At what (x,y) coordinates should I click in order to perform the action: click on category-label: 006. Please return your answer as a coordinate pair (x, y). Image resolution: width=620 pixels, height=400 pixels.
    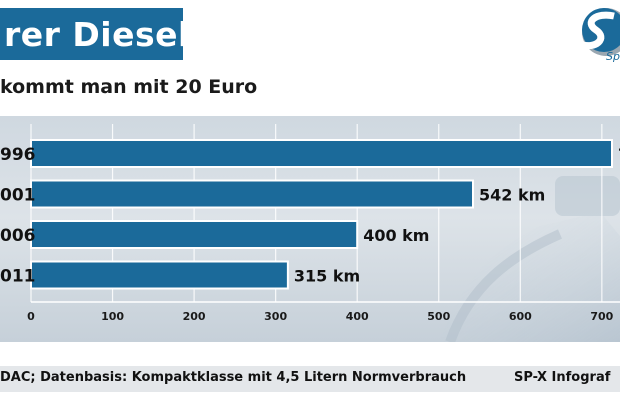
    Looking at the image, I should click on (18, 236).